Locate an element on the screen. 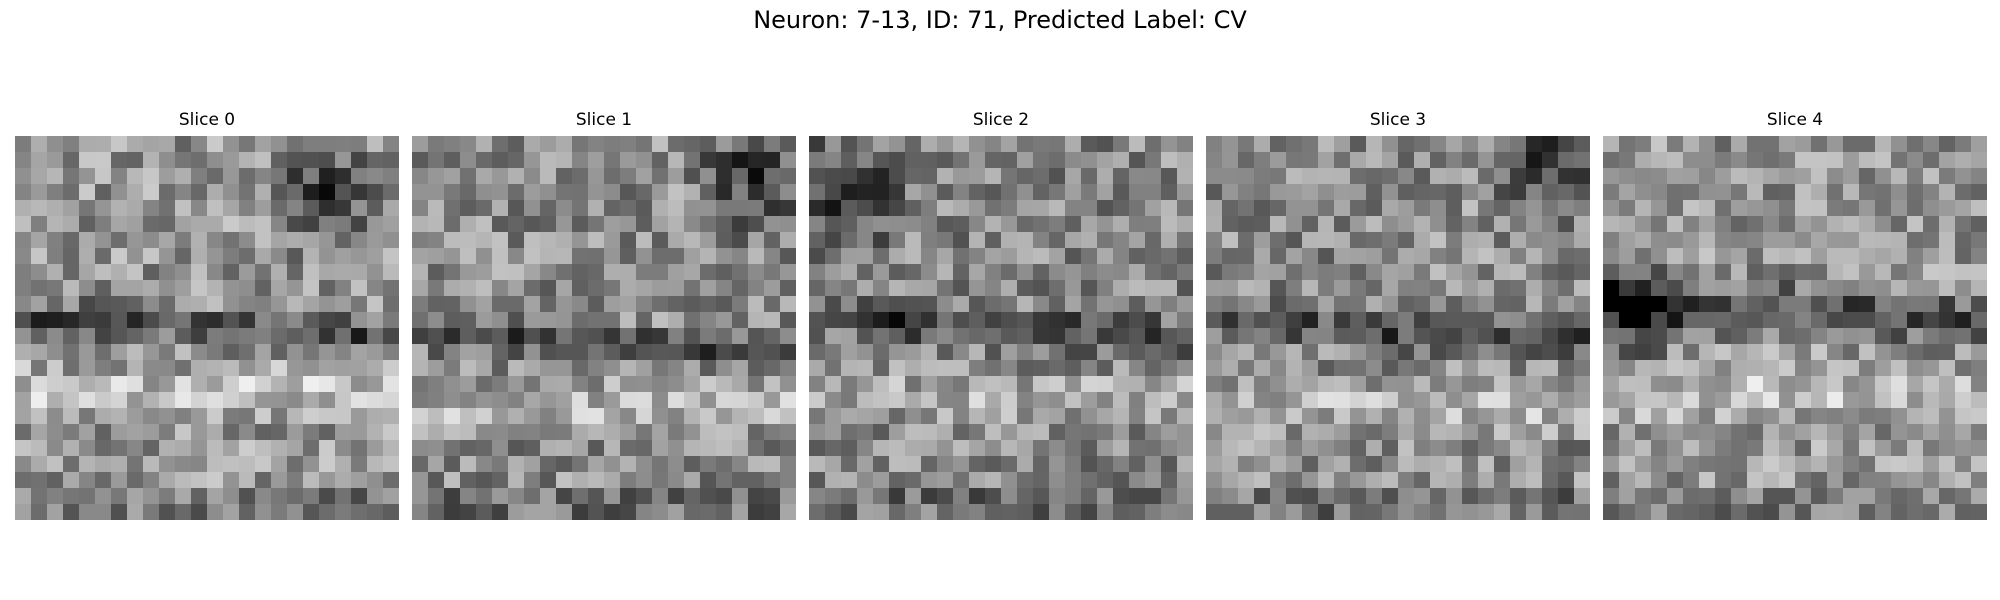  slice-panel-3: Slice 3 is located at coordinates (1398, 314).